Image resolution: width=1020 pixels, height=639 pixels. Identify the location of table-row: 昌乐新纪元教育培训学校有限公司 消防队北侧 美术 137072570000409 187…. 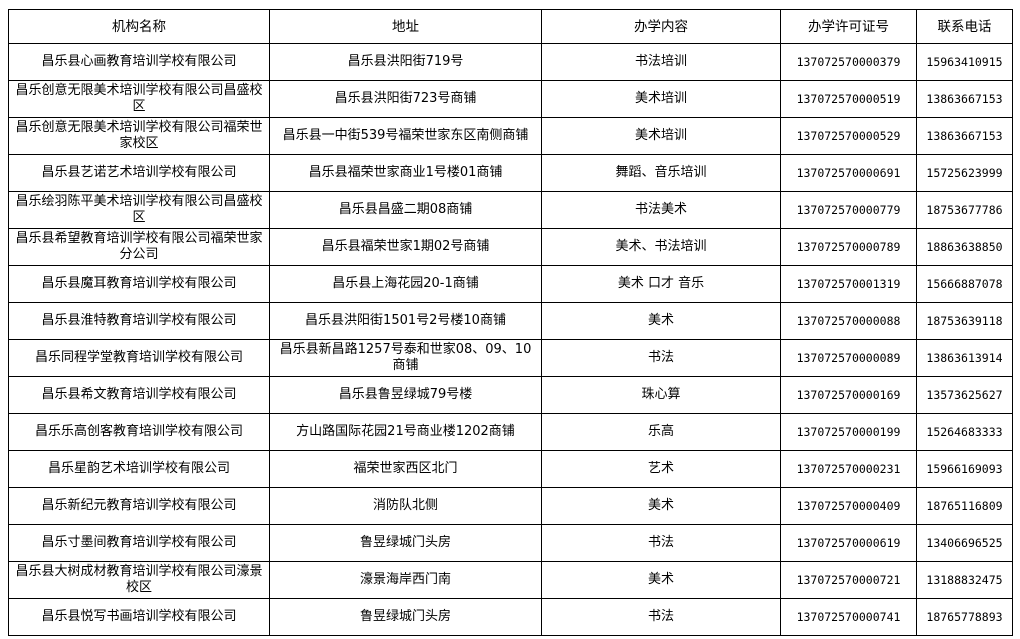
(510, 506).